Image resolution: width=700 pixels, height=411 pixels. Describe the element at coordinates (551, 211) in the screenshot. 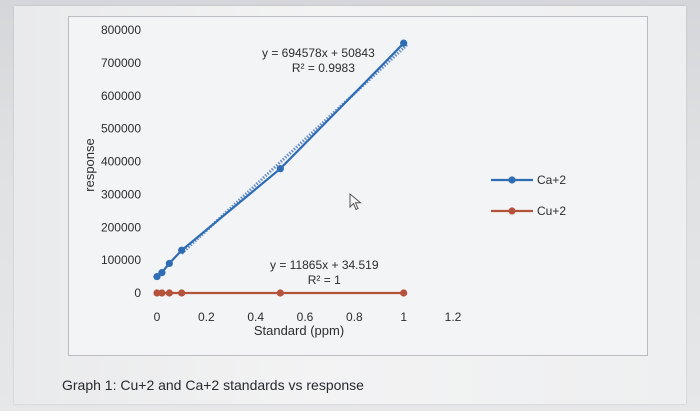

I see `legend-label-cu-2: Cu+2` at that location.